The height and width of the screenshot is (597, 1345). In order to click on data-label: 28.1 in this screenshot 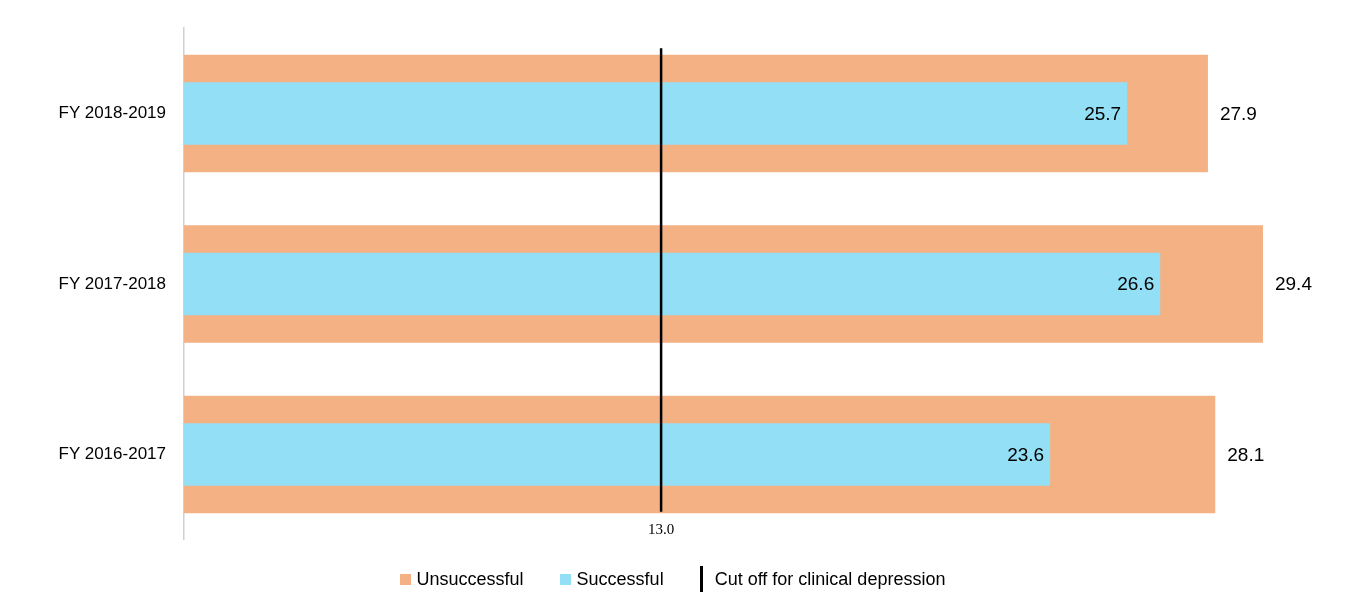, I will do `click(1246, 454)`.